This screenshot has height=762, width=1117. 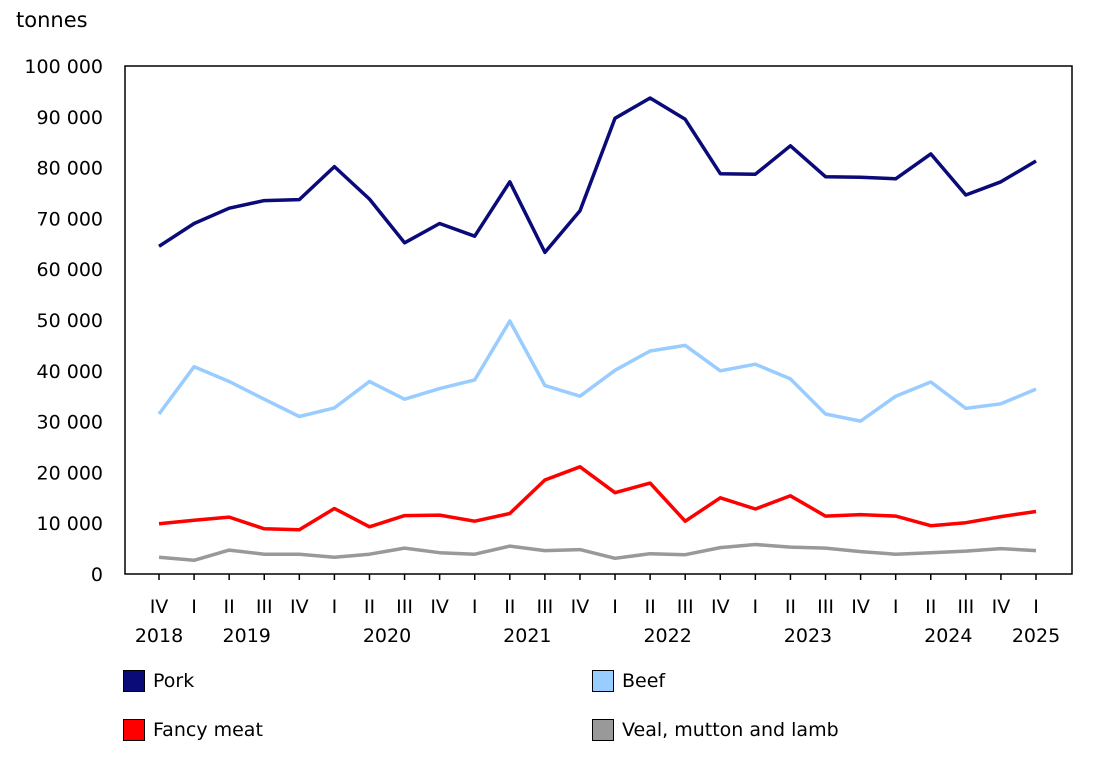 I want to click on y-tick-label: 90 000, so click(x=70, y=118).